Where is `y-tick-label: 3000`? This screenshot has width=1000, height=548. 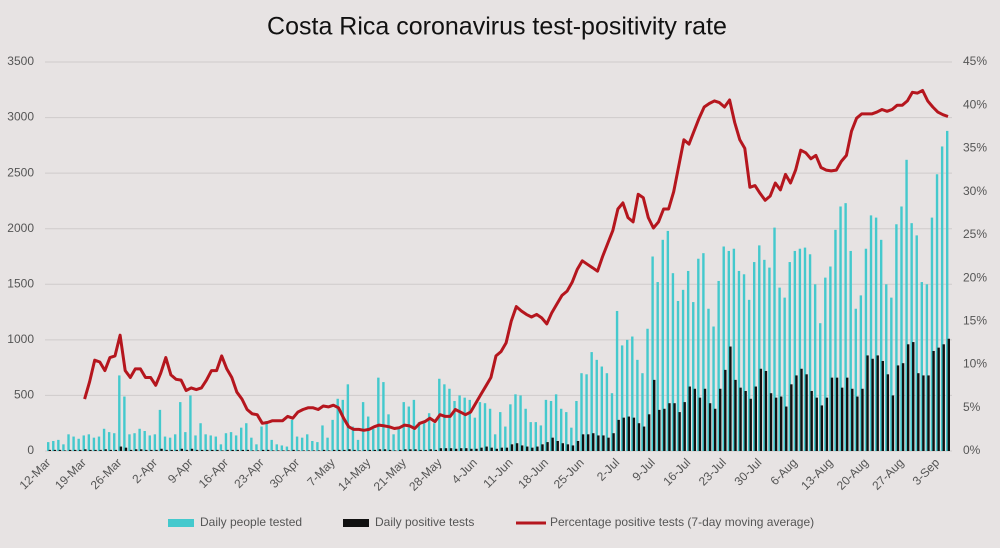 y-tick-label: 3000 is located at coordinates (20, 117).